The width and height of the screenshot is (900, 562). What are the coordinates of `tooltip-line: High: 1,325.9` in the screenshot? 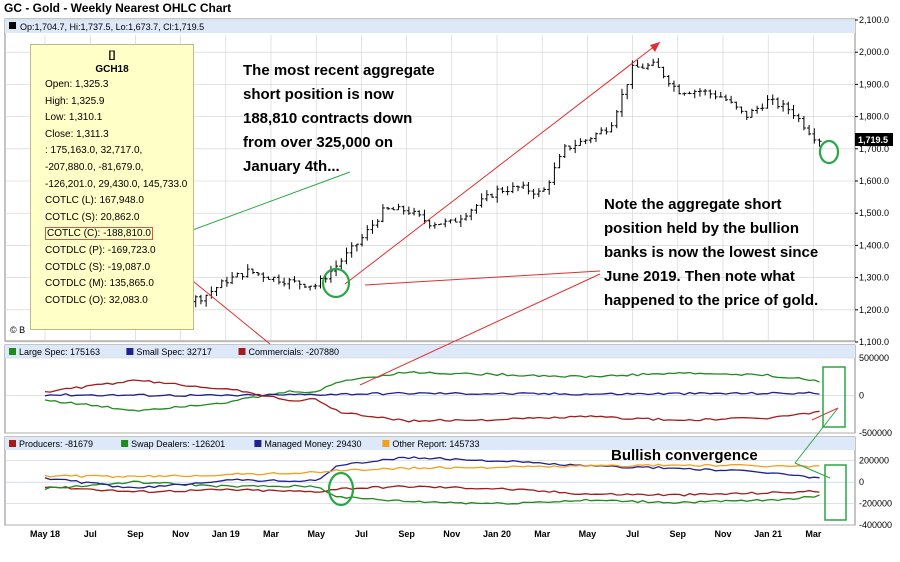 It's located at (75, 101).